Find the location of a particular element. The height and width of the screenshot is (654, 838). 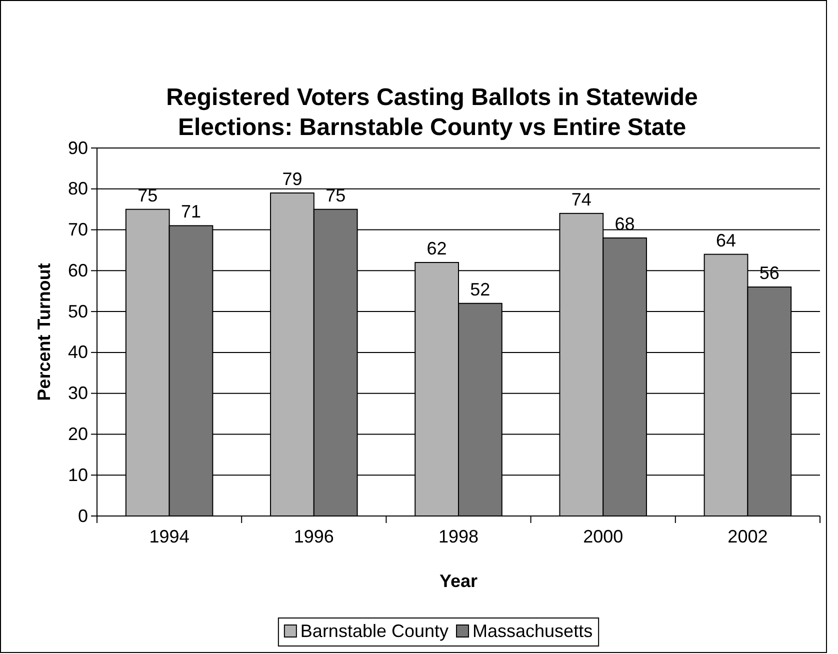

y-tick-label: 60 is located at coordinates (78, 270).